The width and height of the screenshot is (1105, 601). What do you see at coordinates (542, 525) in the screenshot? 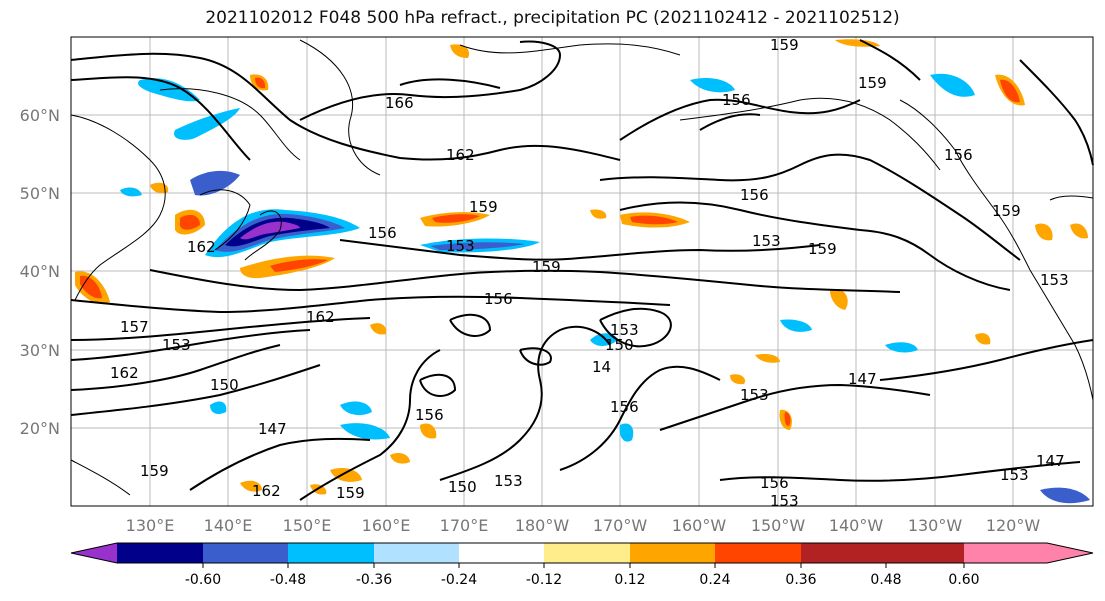
I see `lon-label: 180°W` at bounding box center [542, 525].